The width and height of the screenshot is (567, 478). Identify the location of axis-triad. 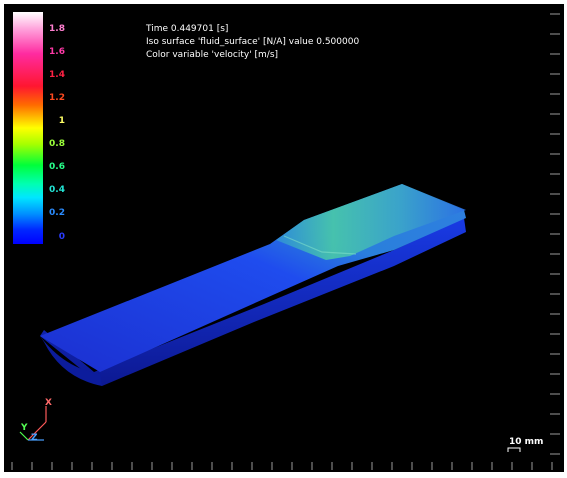
(33, 423).